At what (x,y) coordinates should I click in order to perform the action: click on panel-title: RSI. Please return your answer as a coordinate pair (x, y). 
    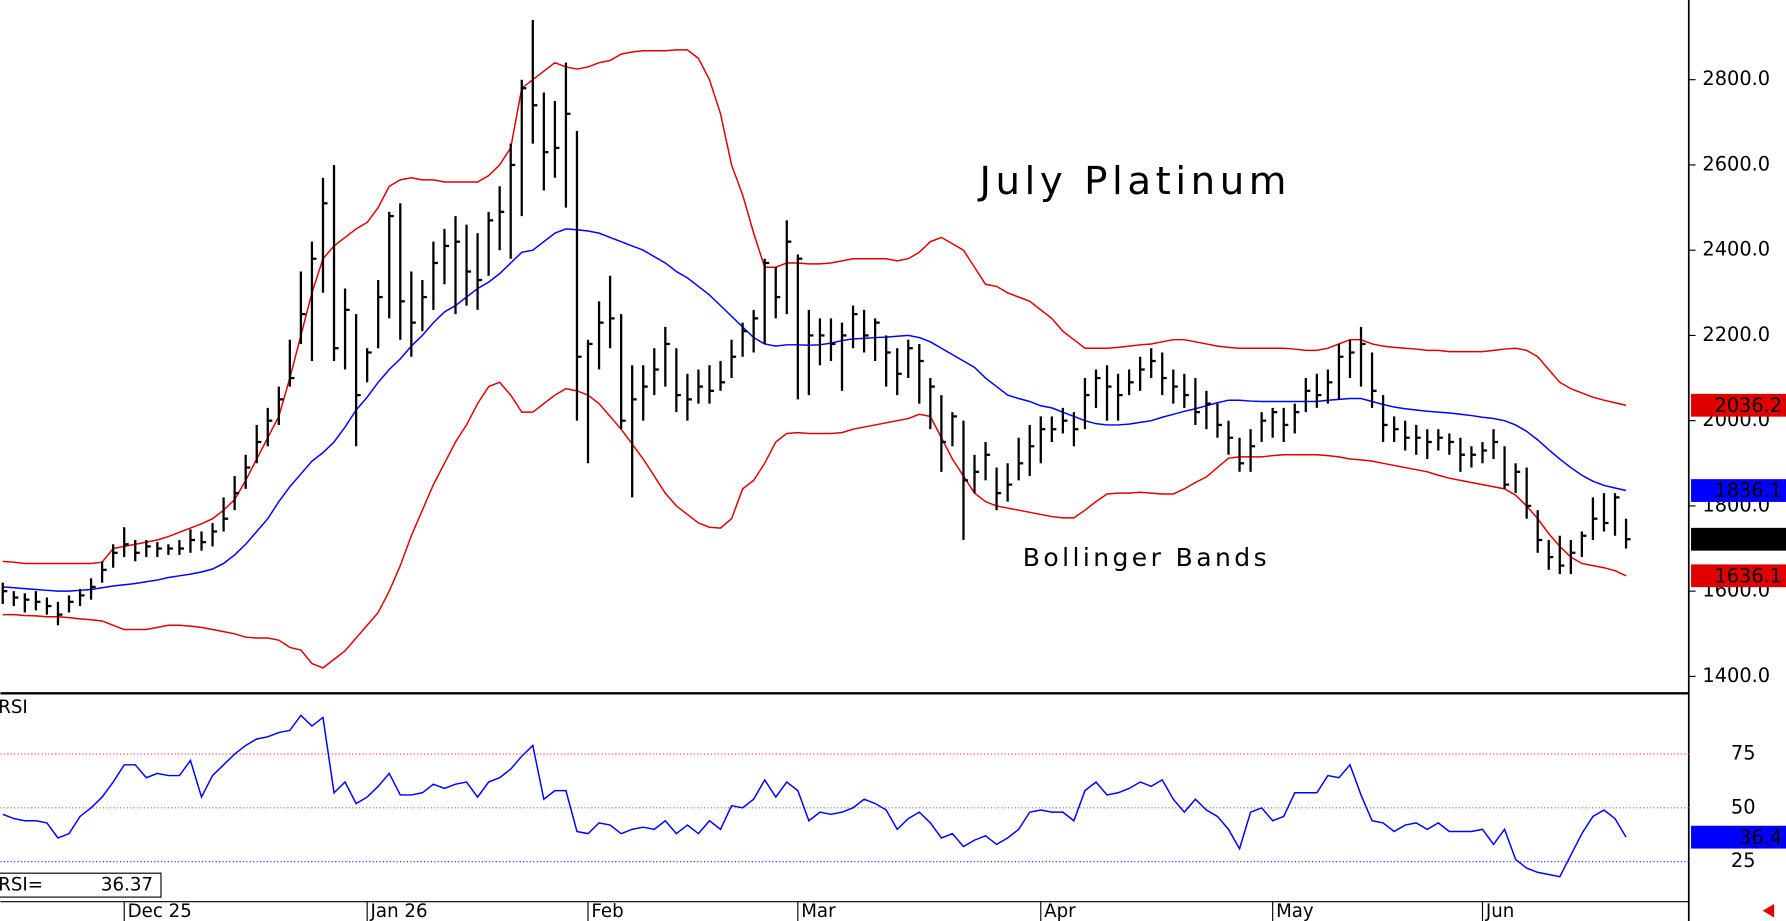
    Looking at the image, I should click on (14, 707).